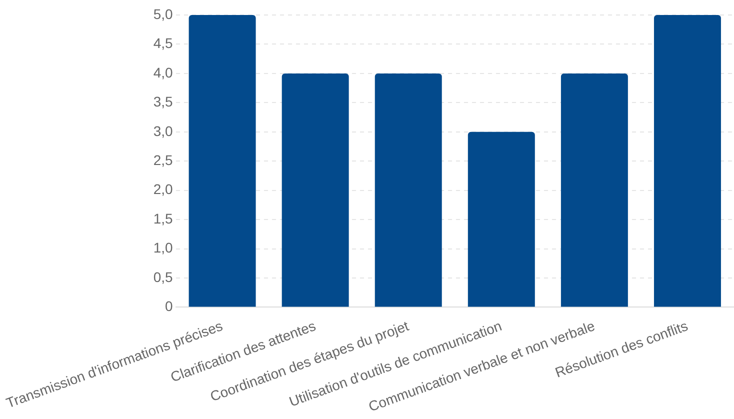  Describe the element at coordinates (163, 248) in the screenshot. I see `y-tick-label: 1,0` at that location.